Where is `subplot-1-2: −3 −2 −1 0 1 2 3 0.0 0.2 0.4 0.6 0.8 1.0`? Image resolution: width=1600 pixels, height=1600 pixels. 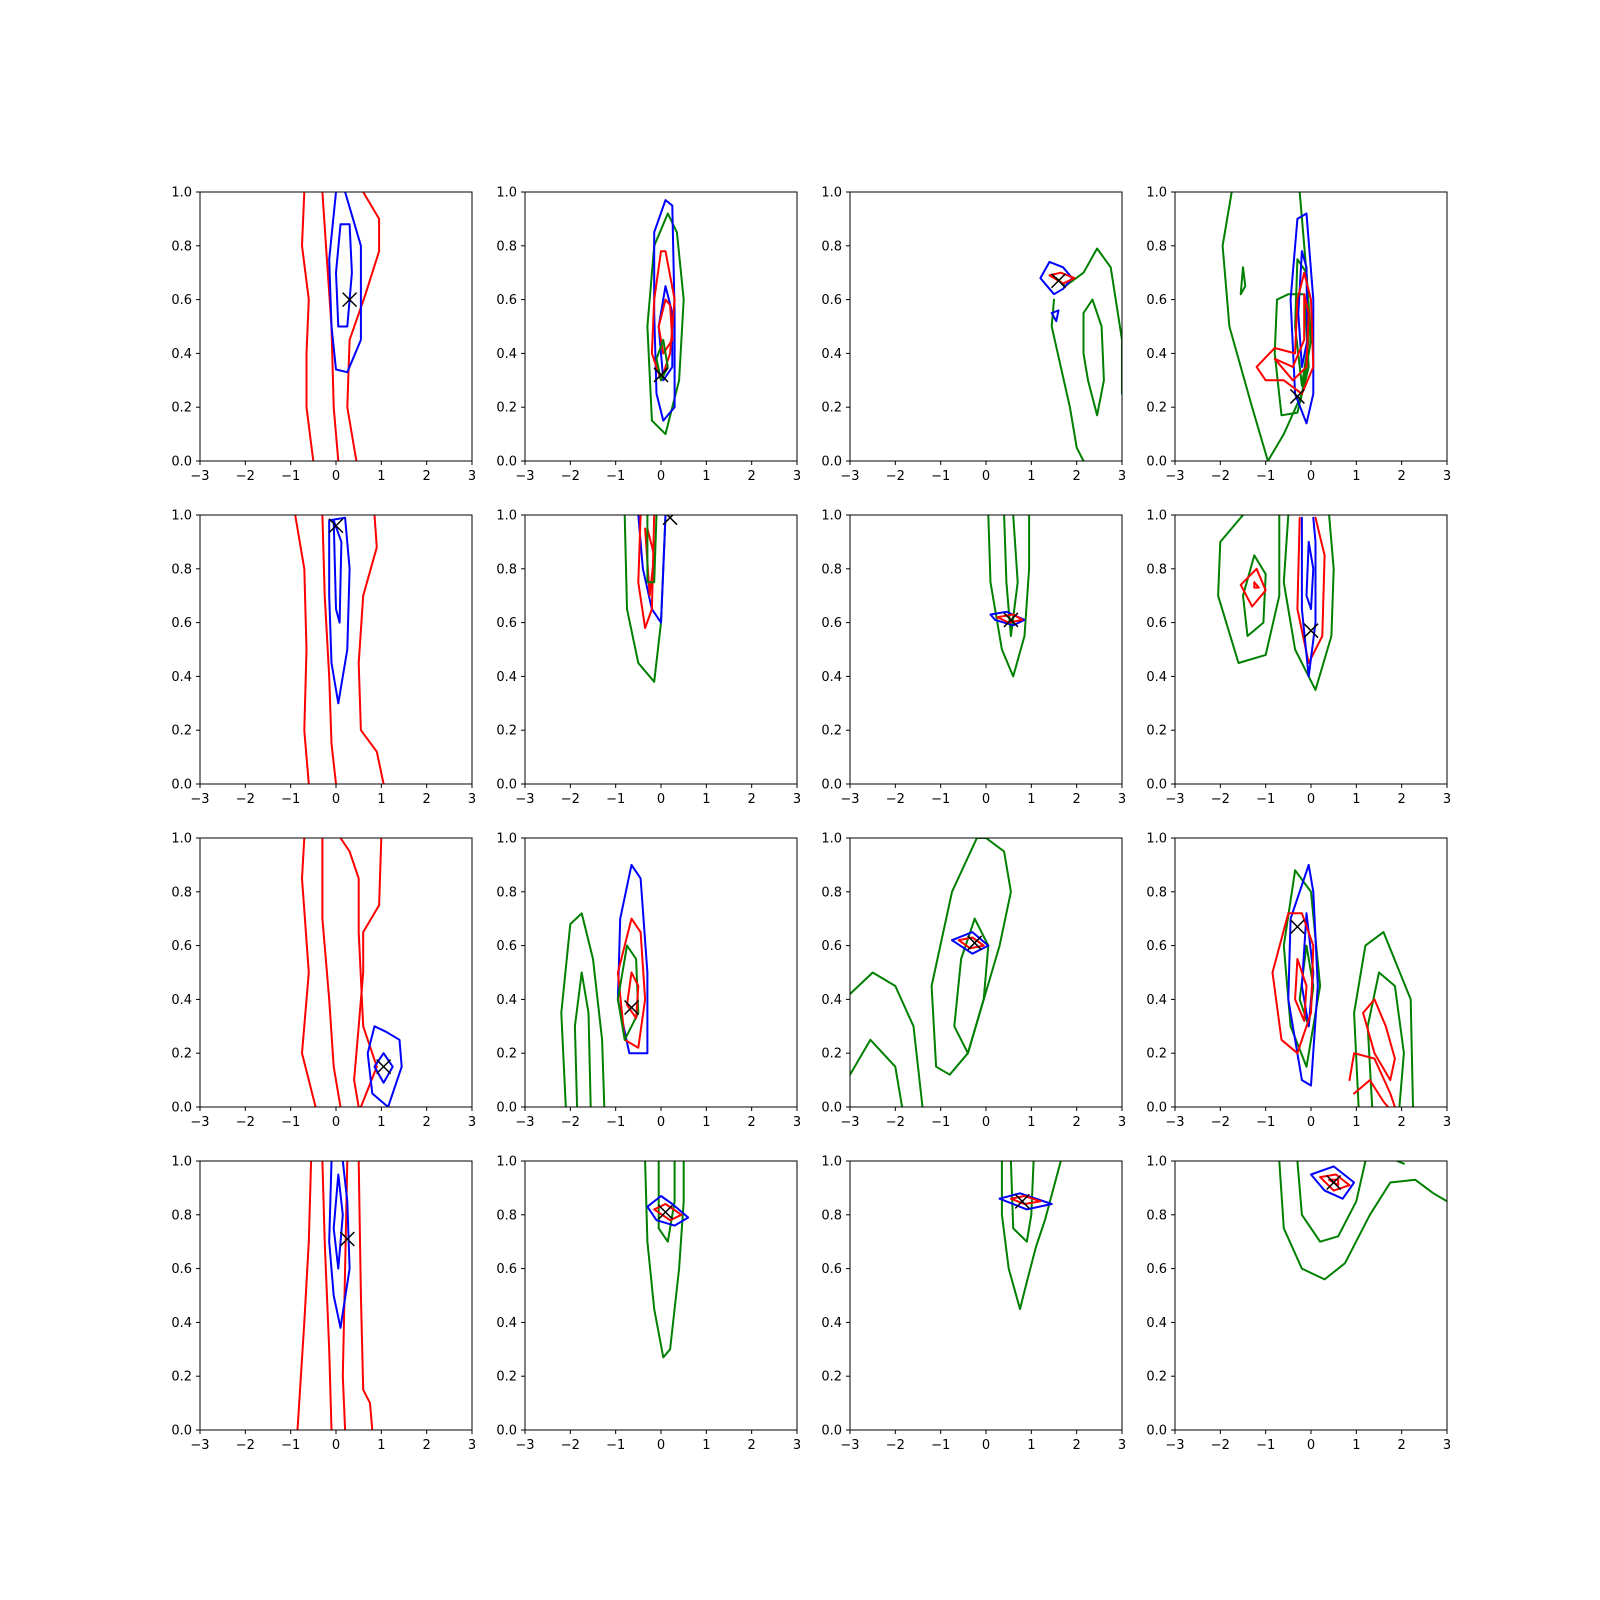
subplot-1-2: −3 −2 −1 0 1 2 3 0.0 0.2 0.4 0.6 0.8 1.0 is located at coordinates (973, 658).